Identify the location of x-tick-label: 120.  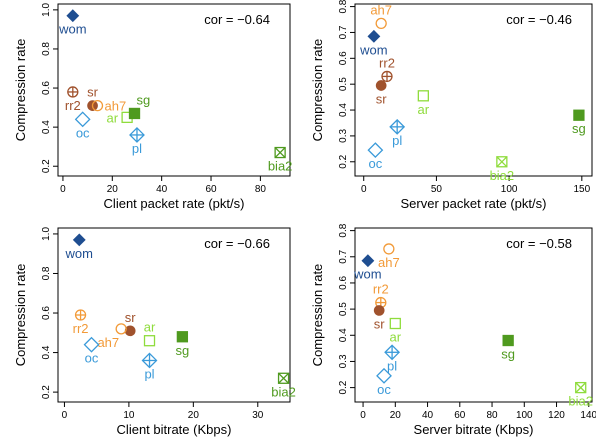
(556, 415).